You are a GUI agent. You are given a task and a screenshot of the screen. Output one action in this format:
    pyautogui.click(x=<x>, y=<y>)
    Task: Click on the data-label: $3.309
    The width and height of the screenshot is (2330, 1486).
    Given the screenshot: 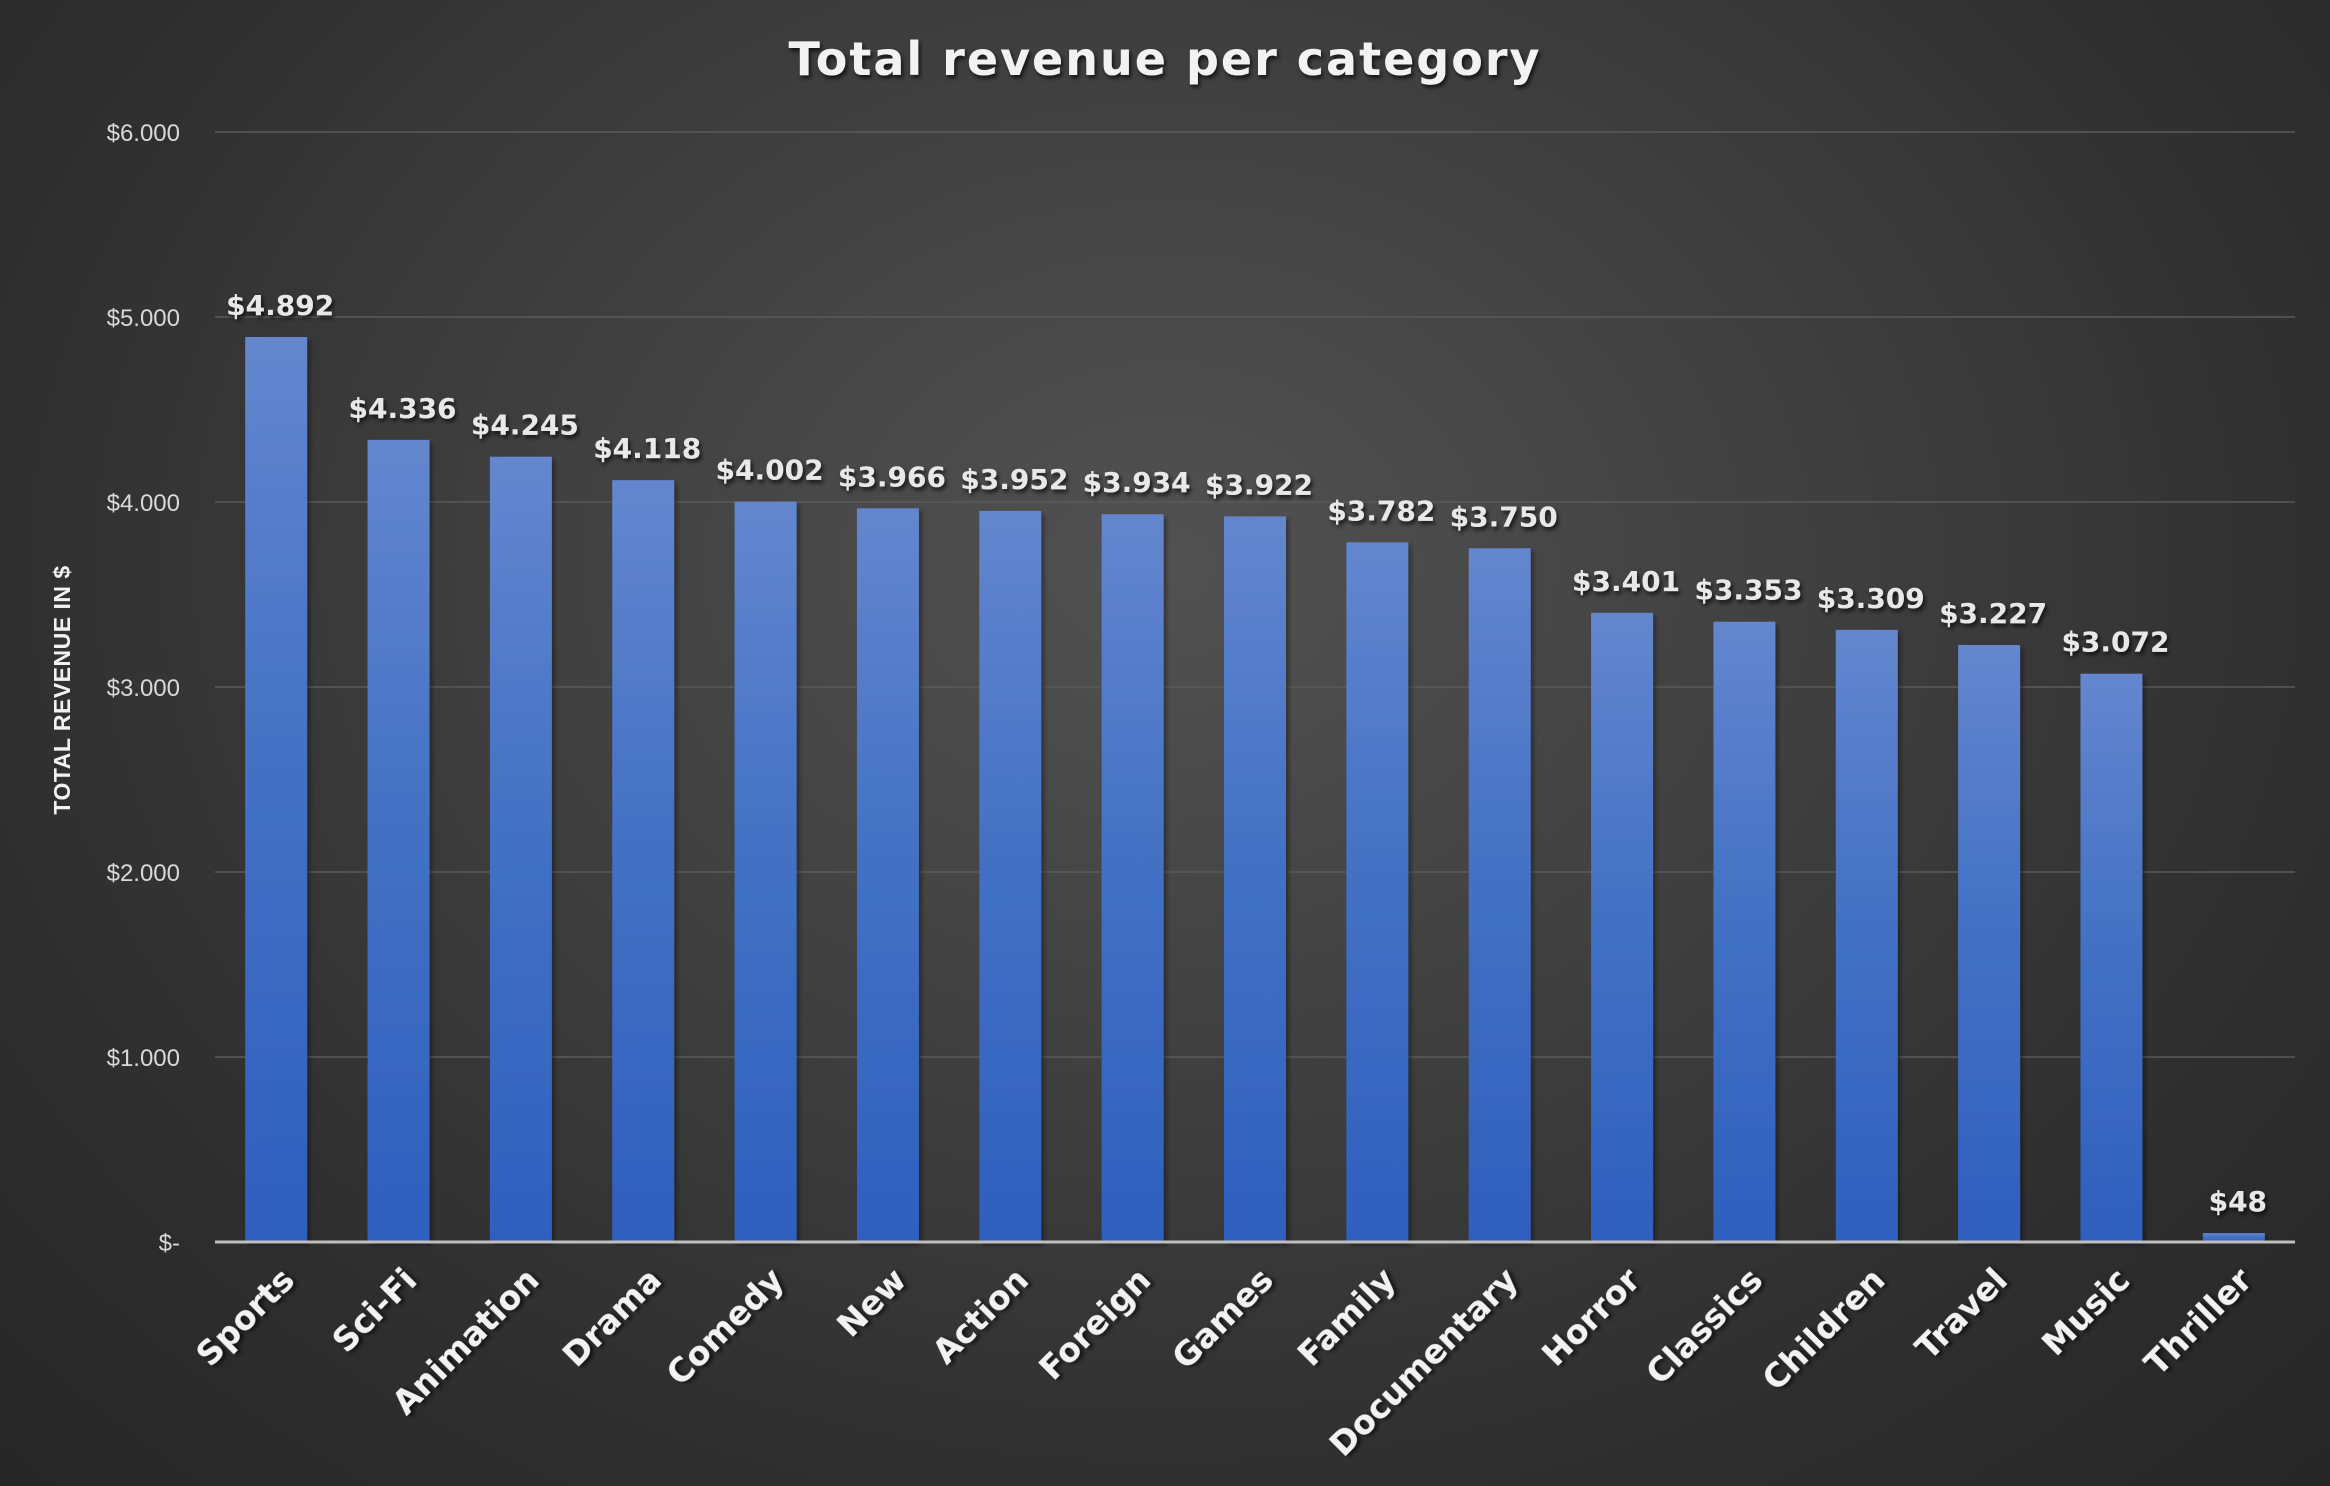 What is the action you would take?
    pyautogui.click(x=1871, y=598)
    